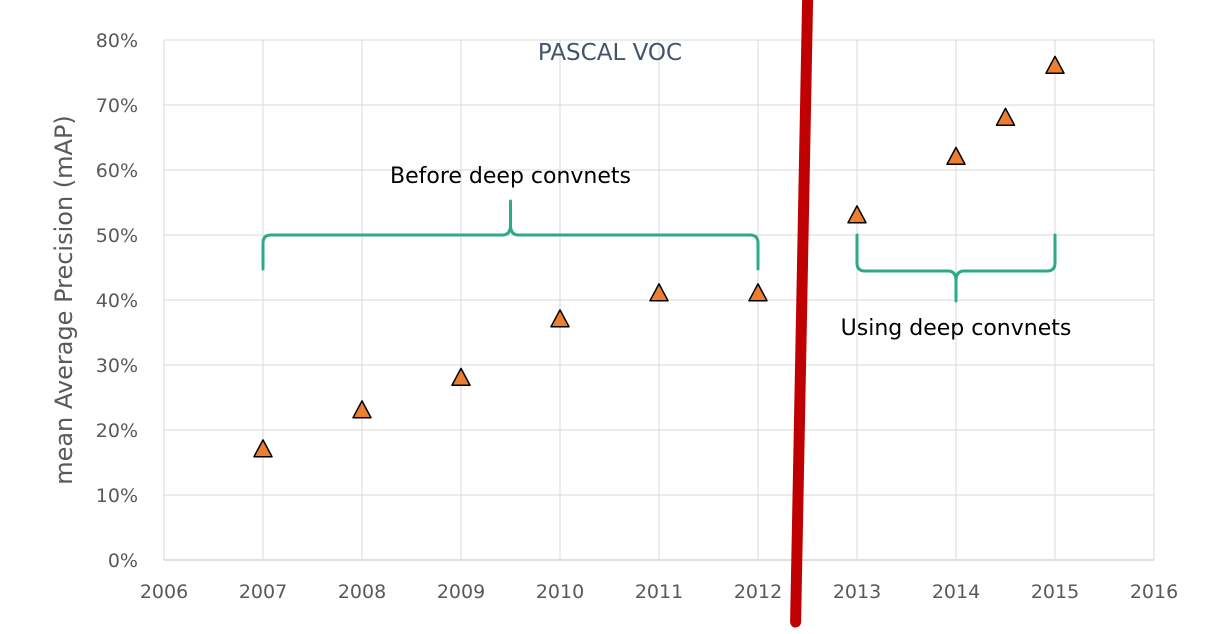  I want to click on x-tick-label: 2009, so click(461, 592).